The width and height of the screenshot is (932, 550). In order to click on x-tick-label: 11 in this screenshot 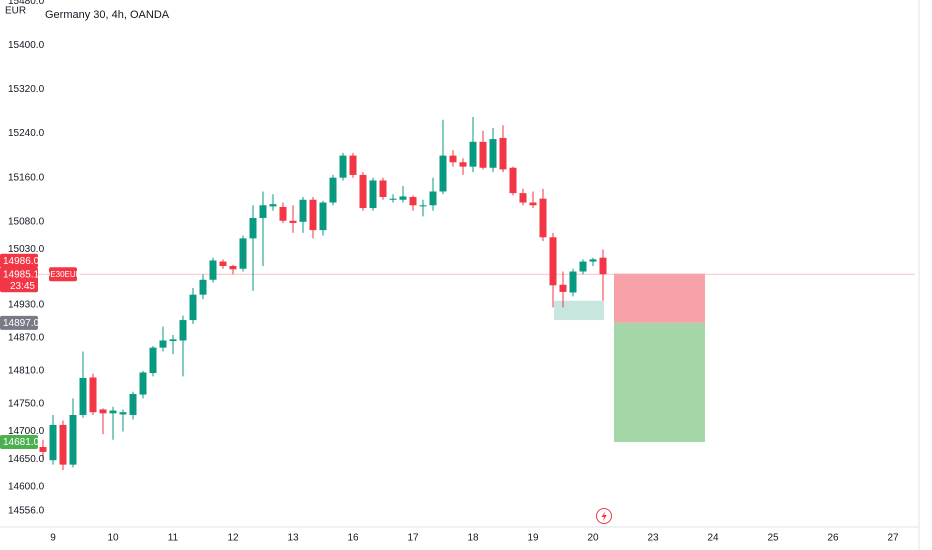, I will do `click(173, 538)`.